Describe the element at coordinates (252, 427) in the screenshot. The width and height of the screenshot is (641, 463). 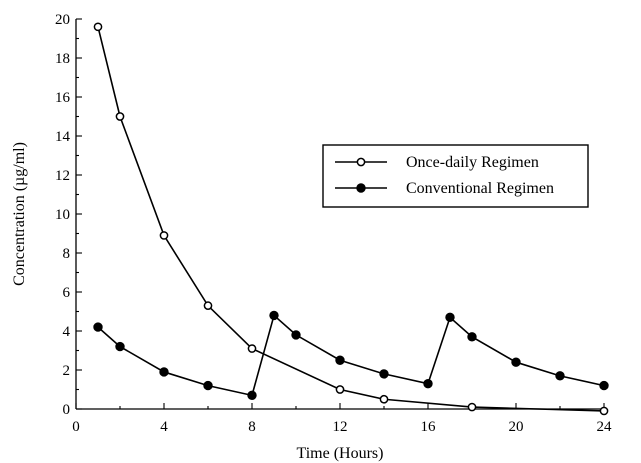
I see `x-tick-label: 8` at that location.